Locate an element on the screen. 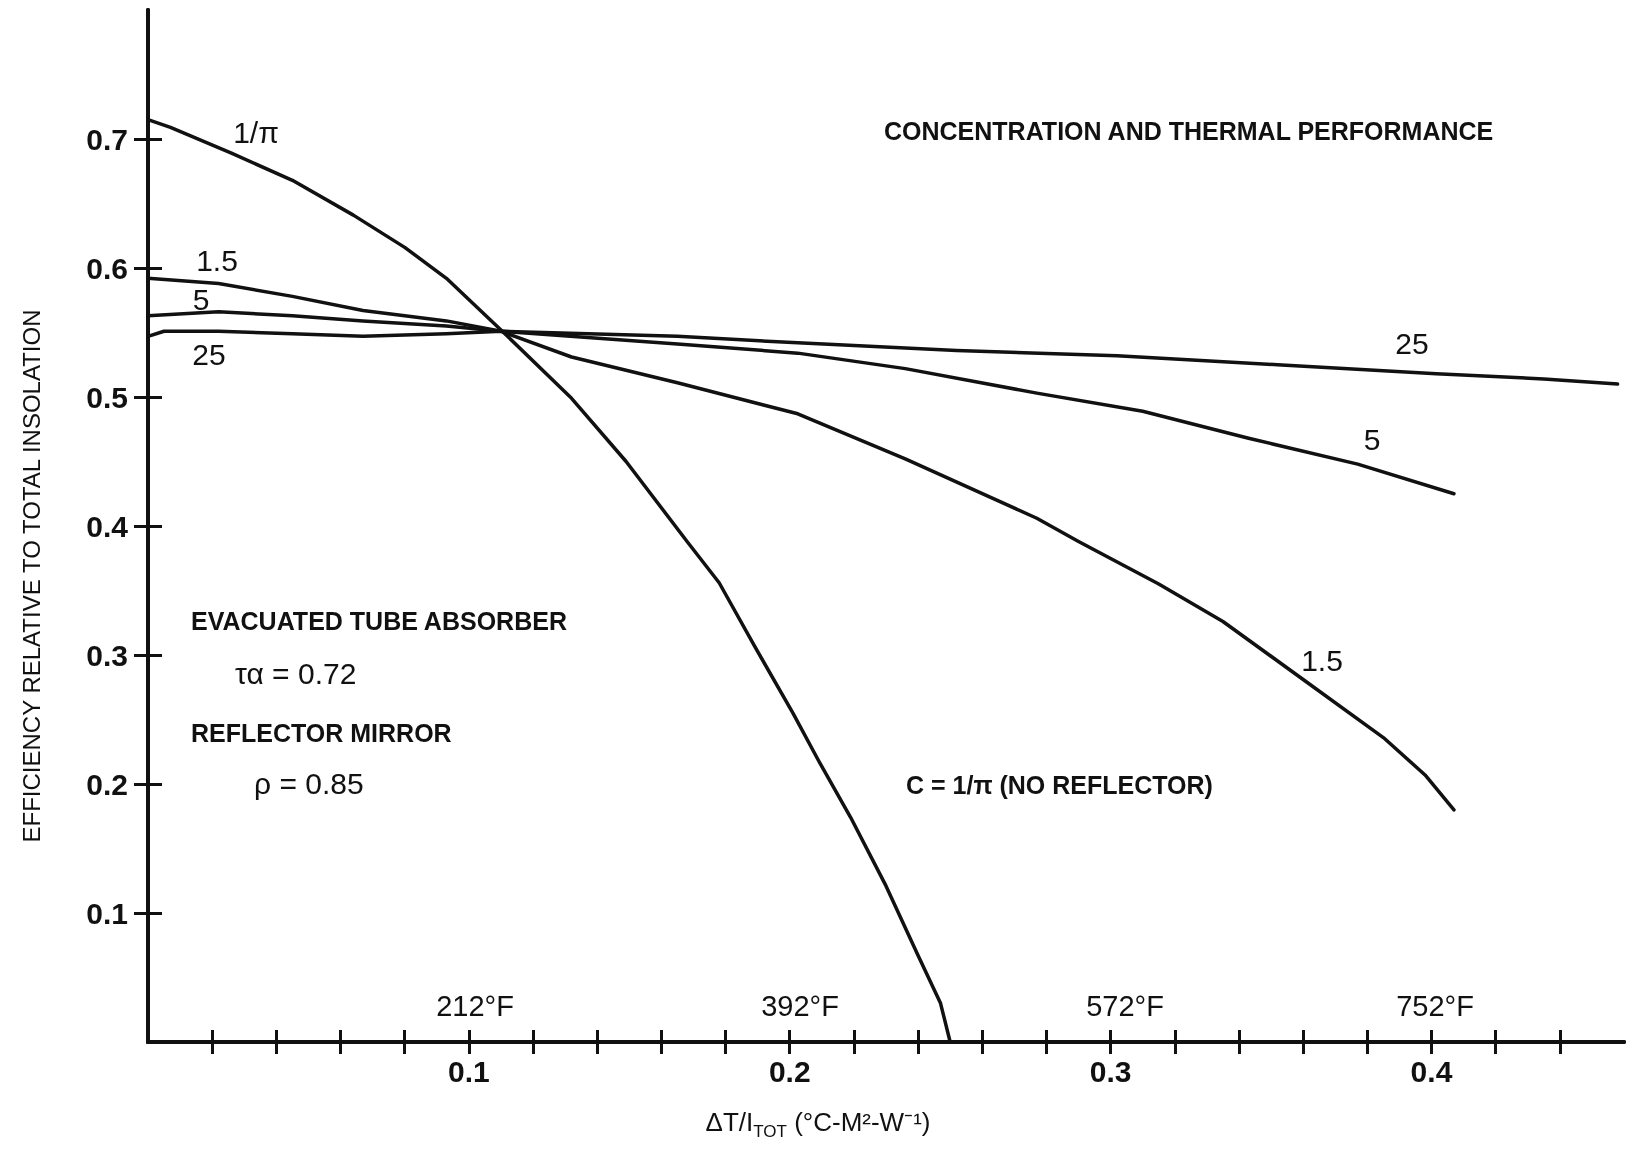  series-label: 5 is located at coordinates (201, 300).